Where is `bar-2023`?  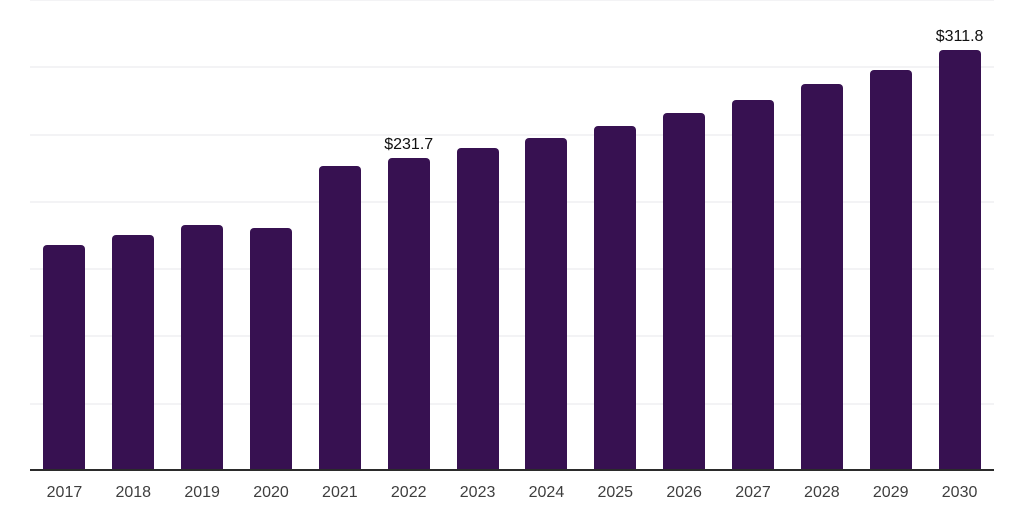
bar-2023 is located at coordinates (477, 308).